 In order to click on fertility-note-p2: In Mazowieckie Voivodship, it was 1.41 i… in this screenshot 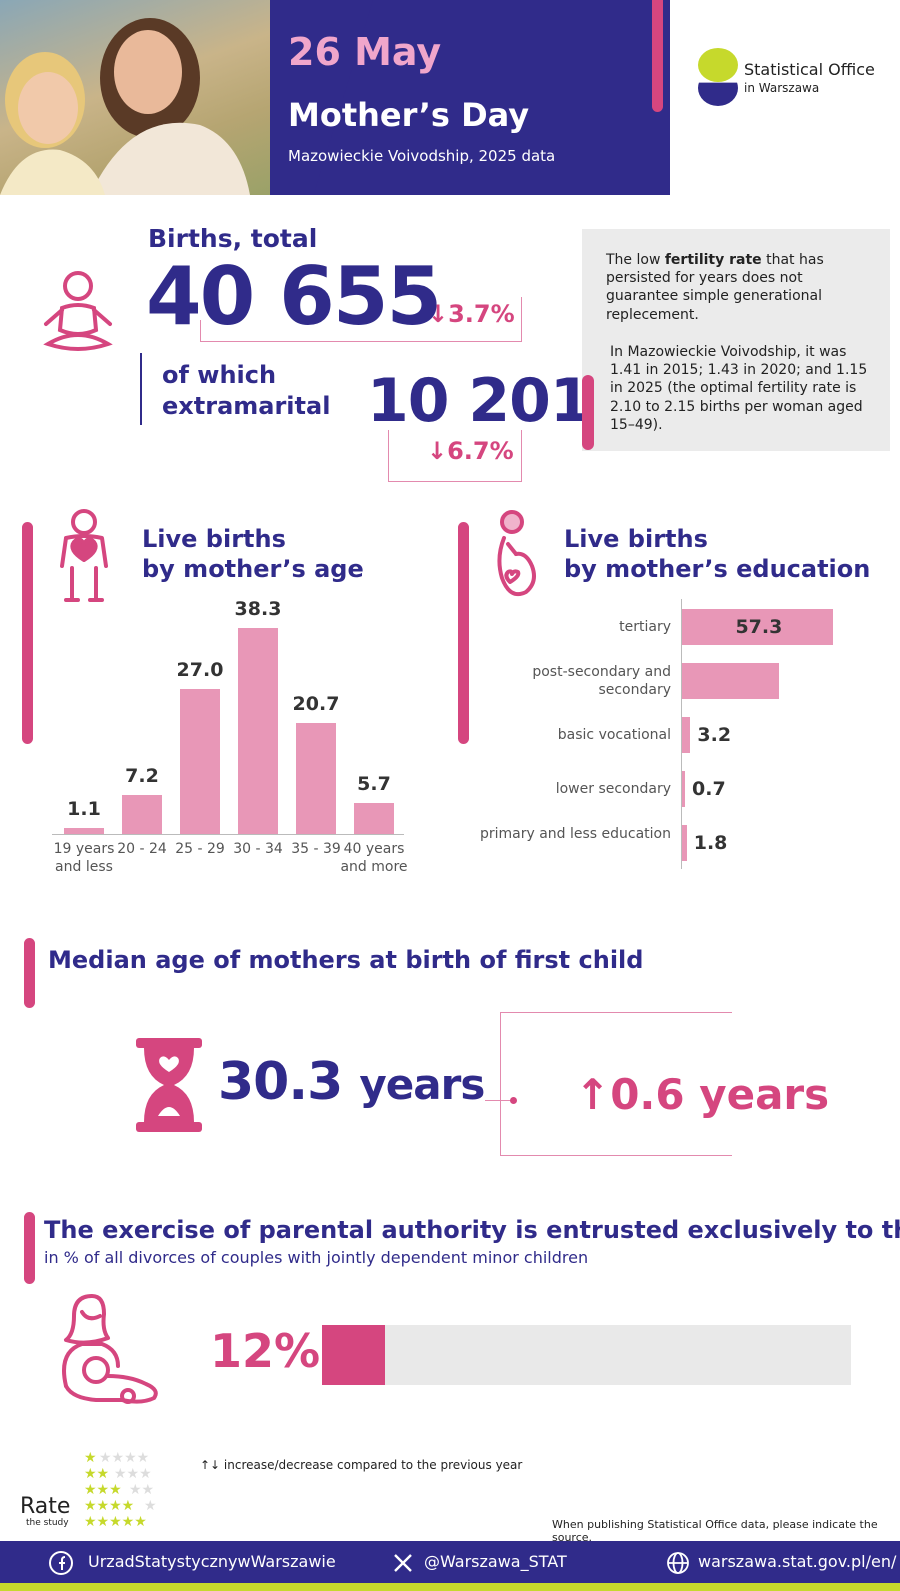, I will do `click(739, 388)`.